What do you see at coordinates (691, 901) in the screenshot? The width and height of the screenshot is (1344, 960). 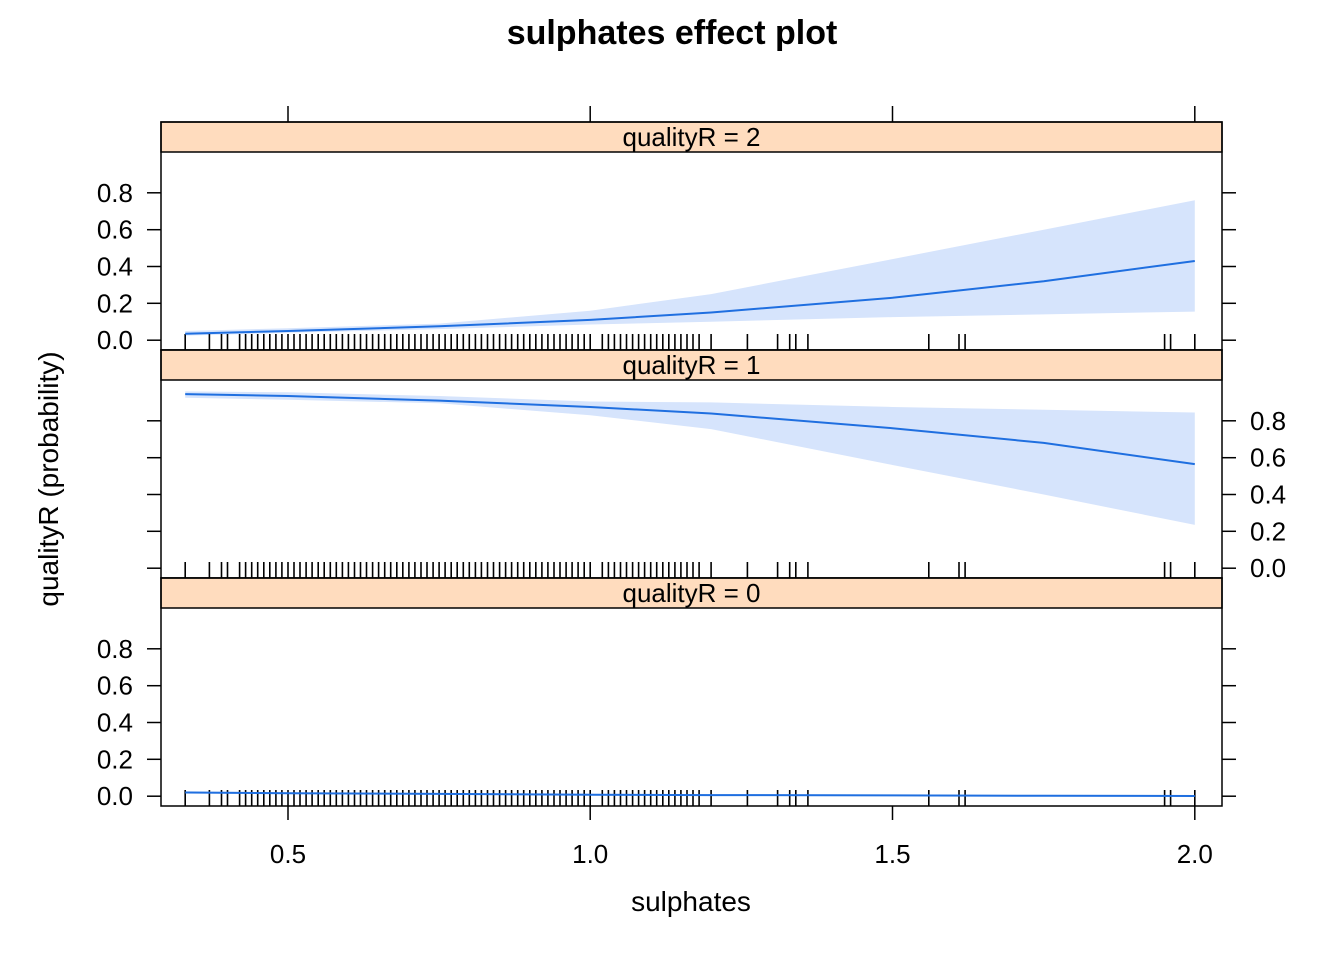 I see `x-axis-label: sulphates` at bounding box center [691, 901].